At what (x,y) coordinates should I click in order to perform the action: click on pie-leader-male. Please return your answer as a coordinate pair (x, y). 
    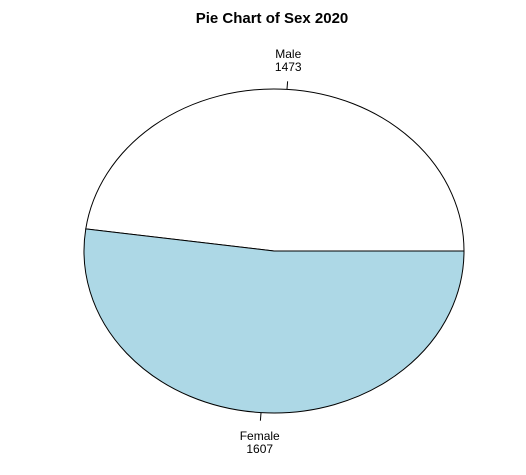
    Looking at the image, I should click on (287, 85).